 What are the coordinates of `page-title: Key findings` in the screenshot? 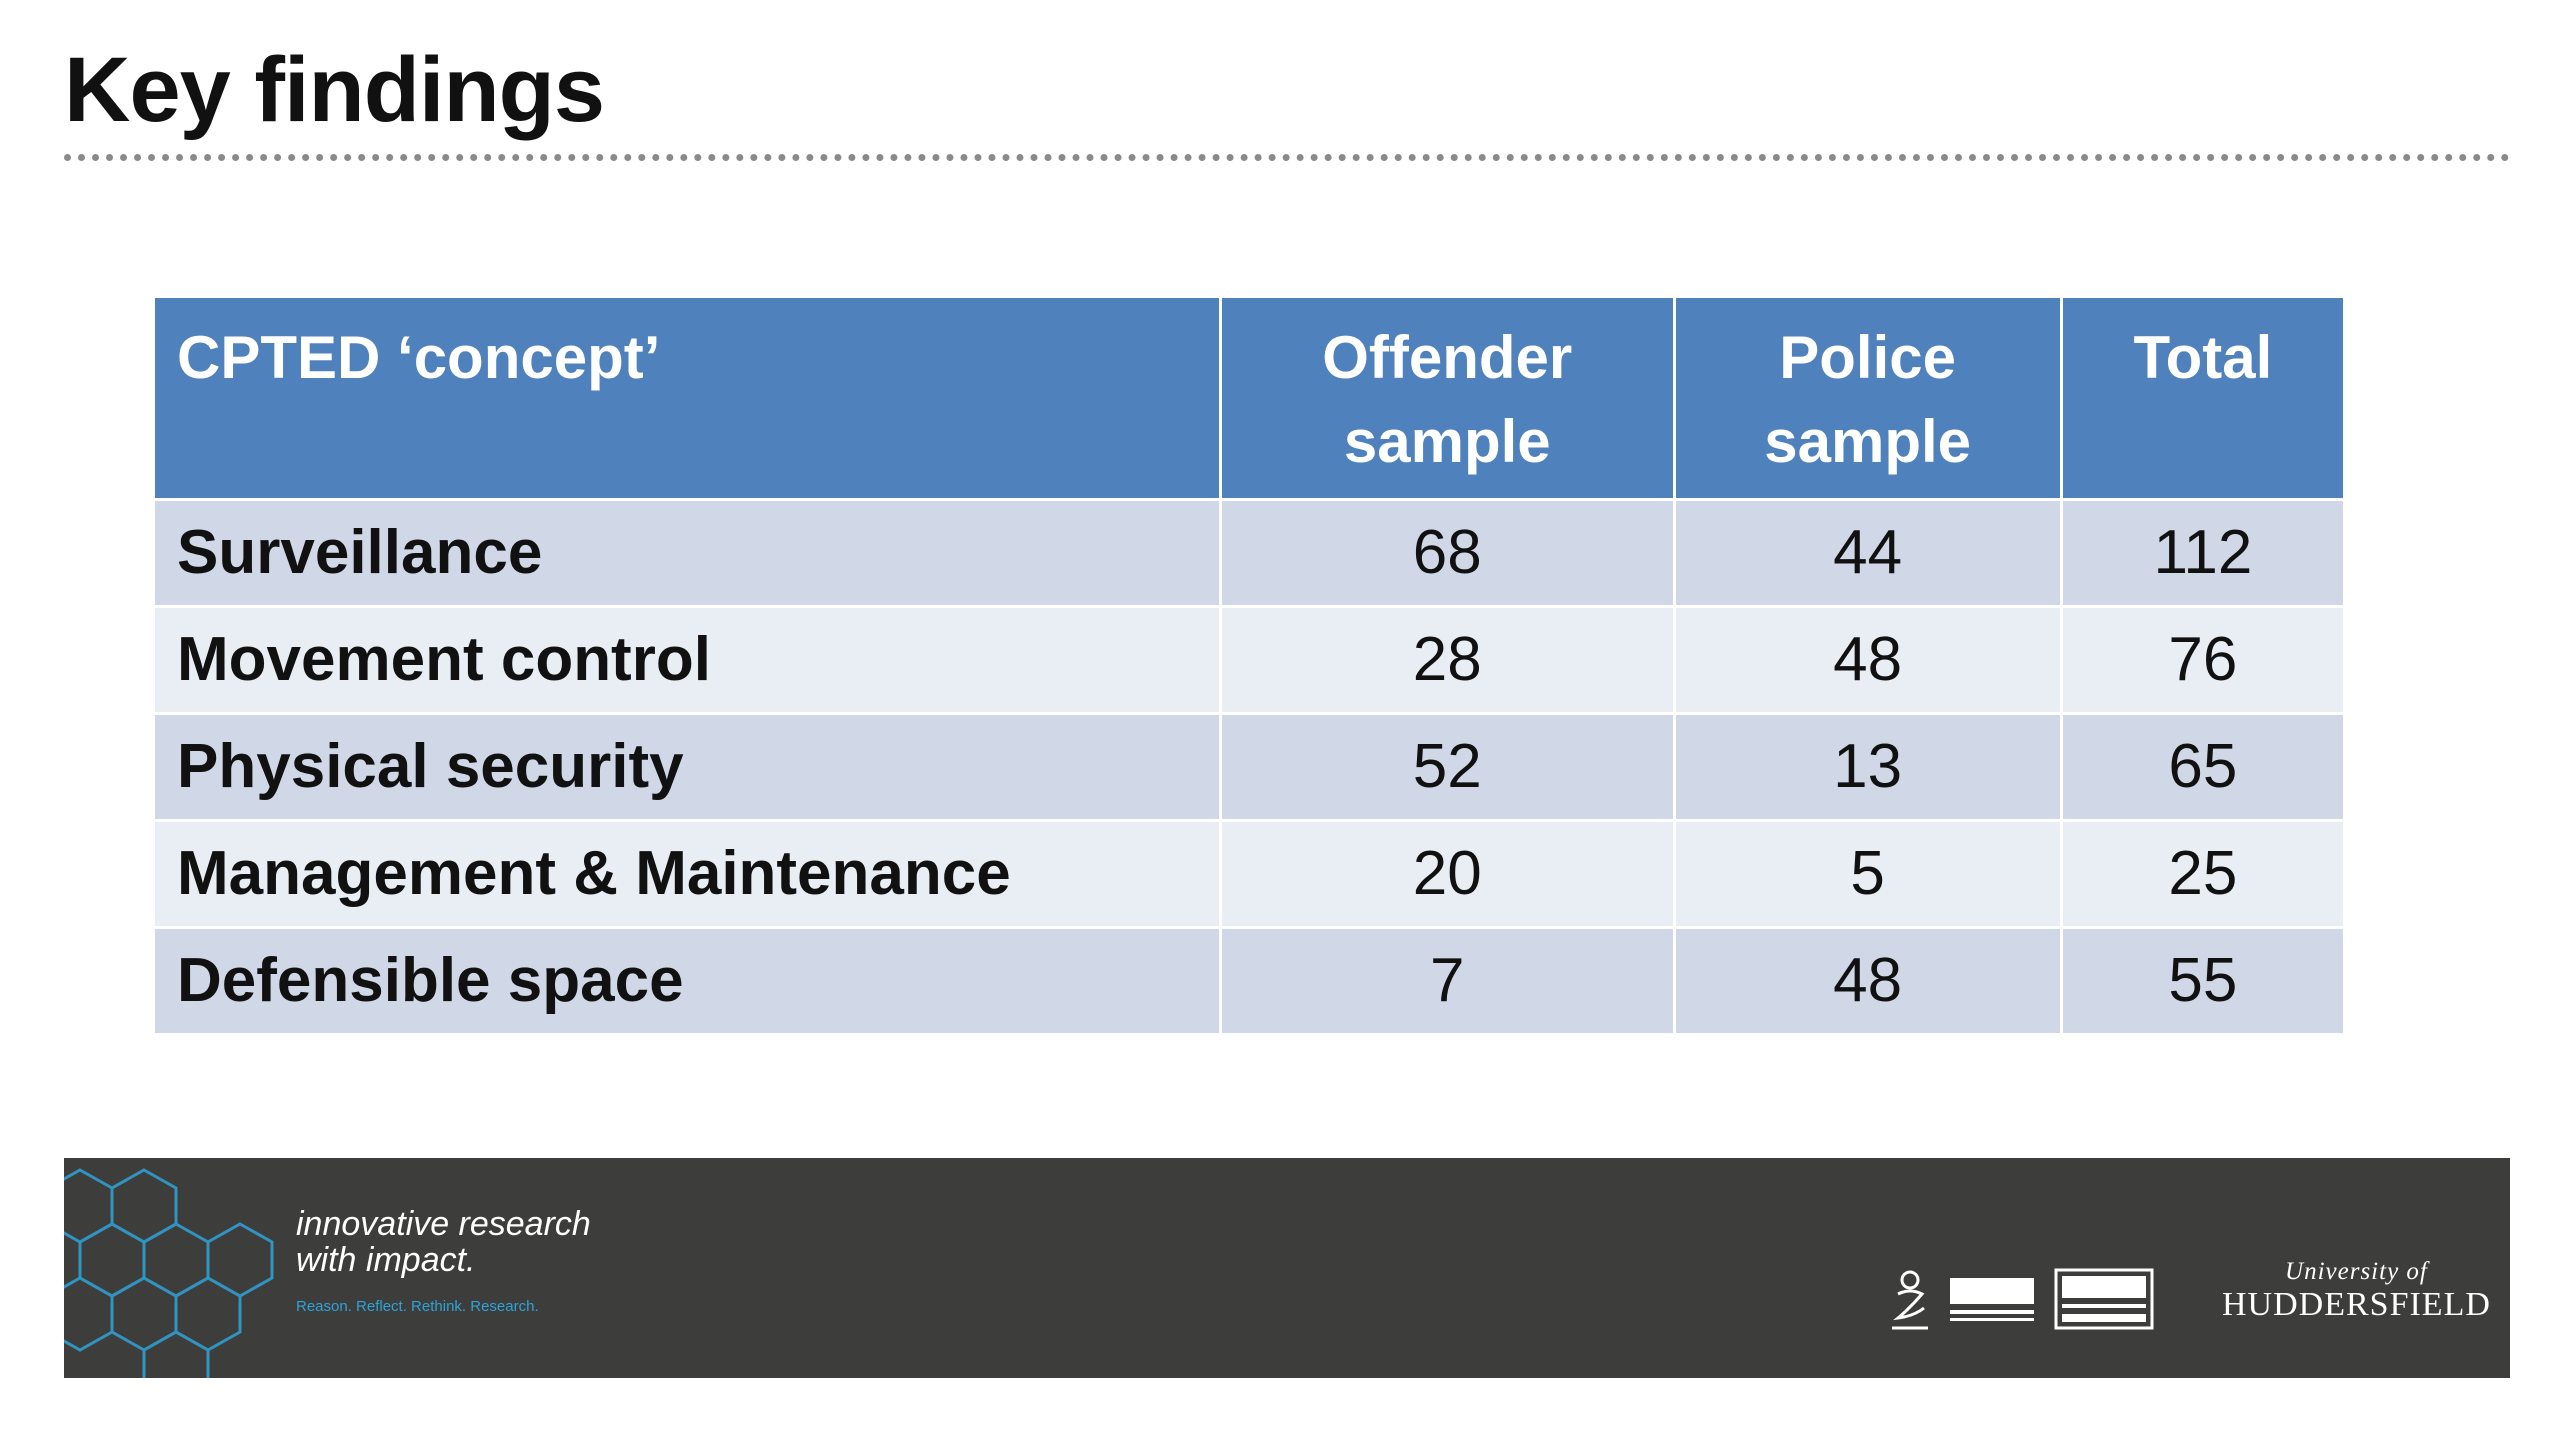 It's located at (334, 90).